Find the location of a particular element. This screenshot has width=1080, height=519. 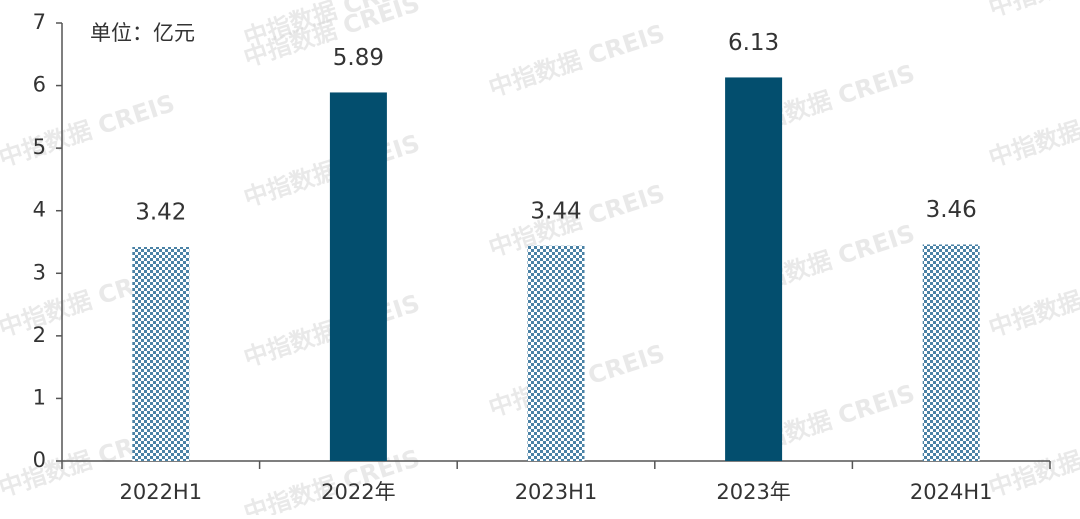

y-tick-label: 1 is located at coordinates (39, 397).